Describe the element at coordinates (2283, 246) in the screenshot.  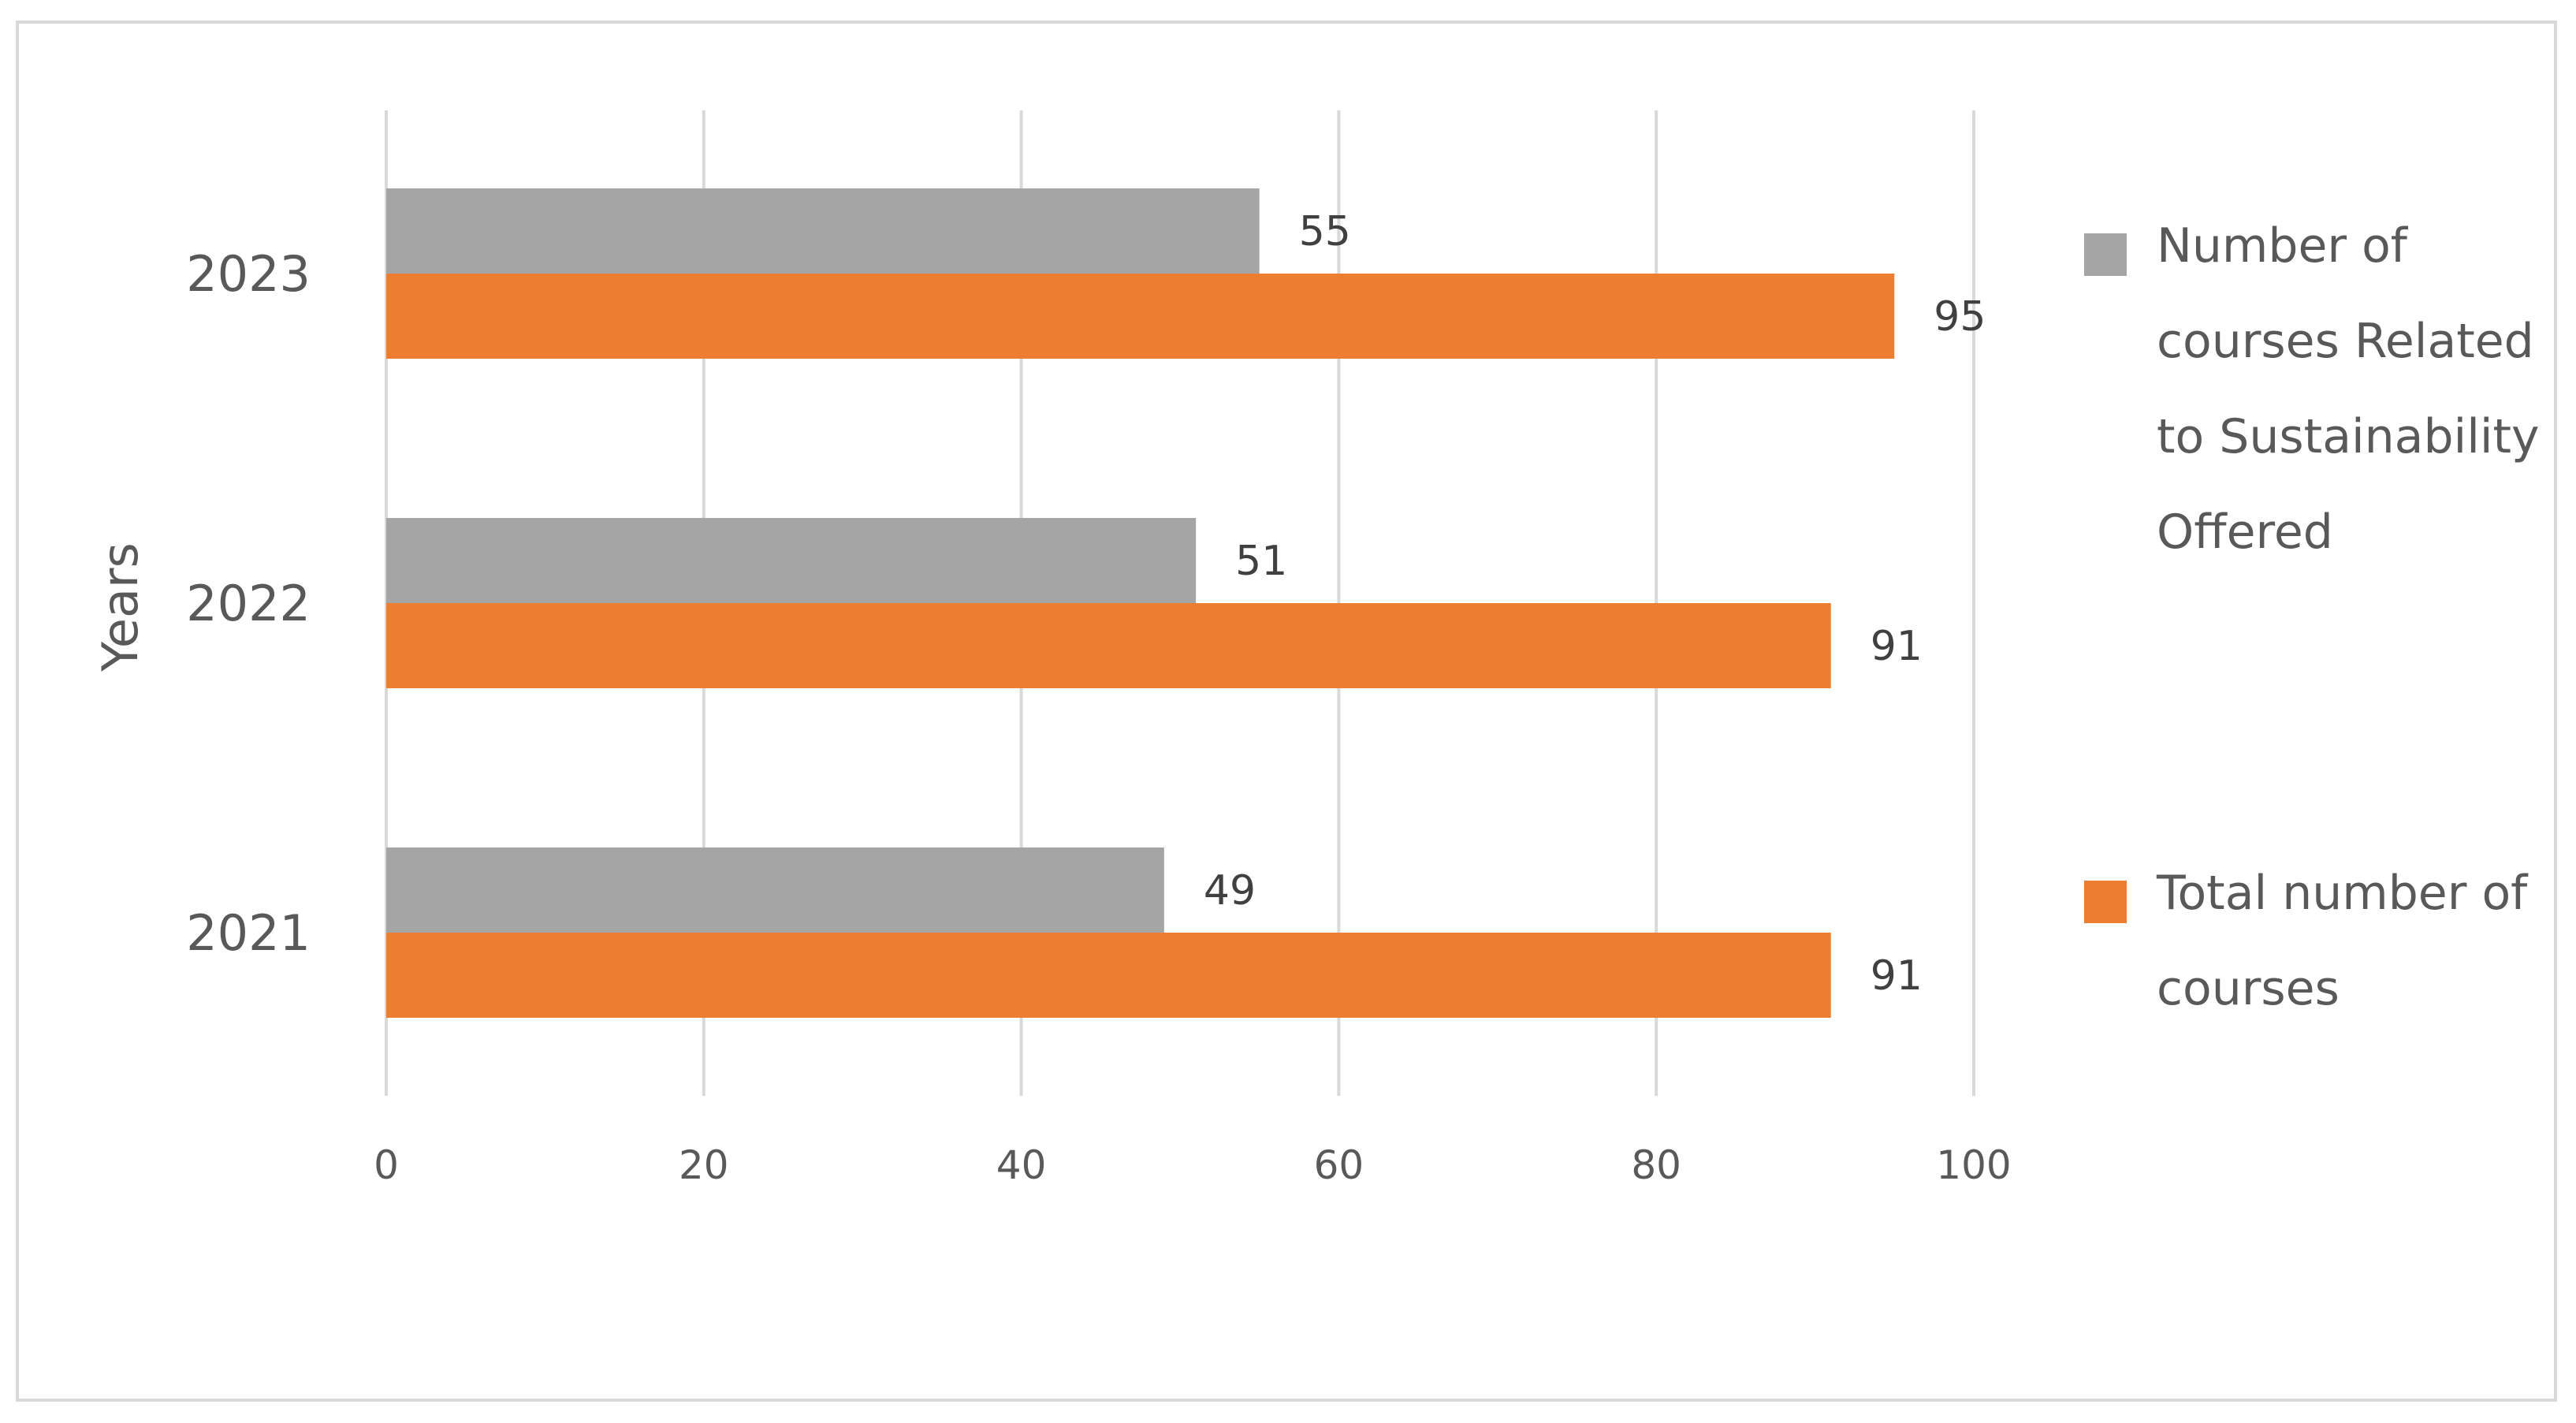
I see `legend-label-line: Number of` at that location.